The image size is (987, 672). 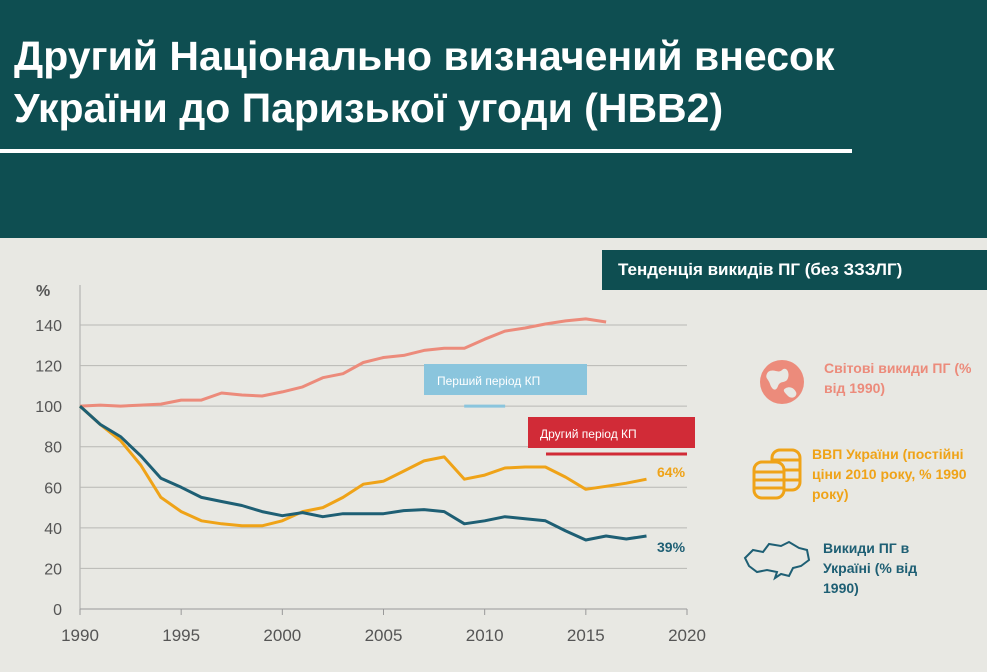 I want to click on legend-ukraine: Викиди ПГ в Україні (% від 1990), so click(x=870, y=568).